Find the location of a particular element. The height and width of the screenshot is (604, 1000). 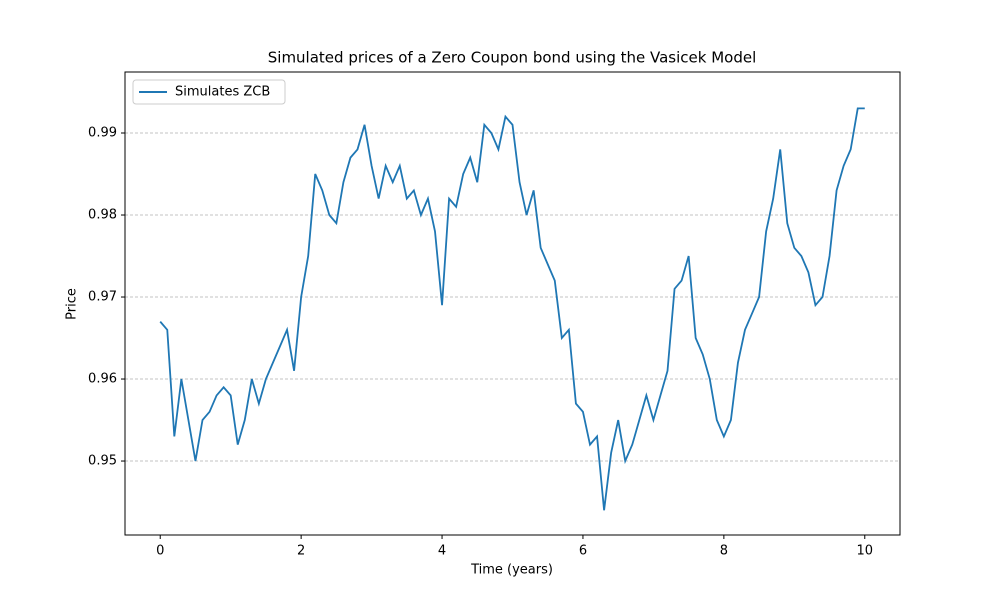

y-axis-label: Price is located at coordinates (72, 304).